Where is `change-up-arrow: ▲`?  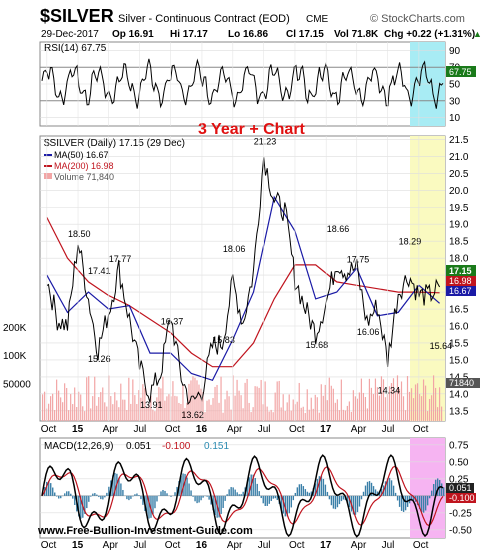
change-up-arrow: ▲ is located at coordinates (477, 34).